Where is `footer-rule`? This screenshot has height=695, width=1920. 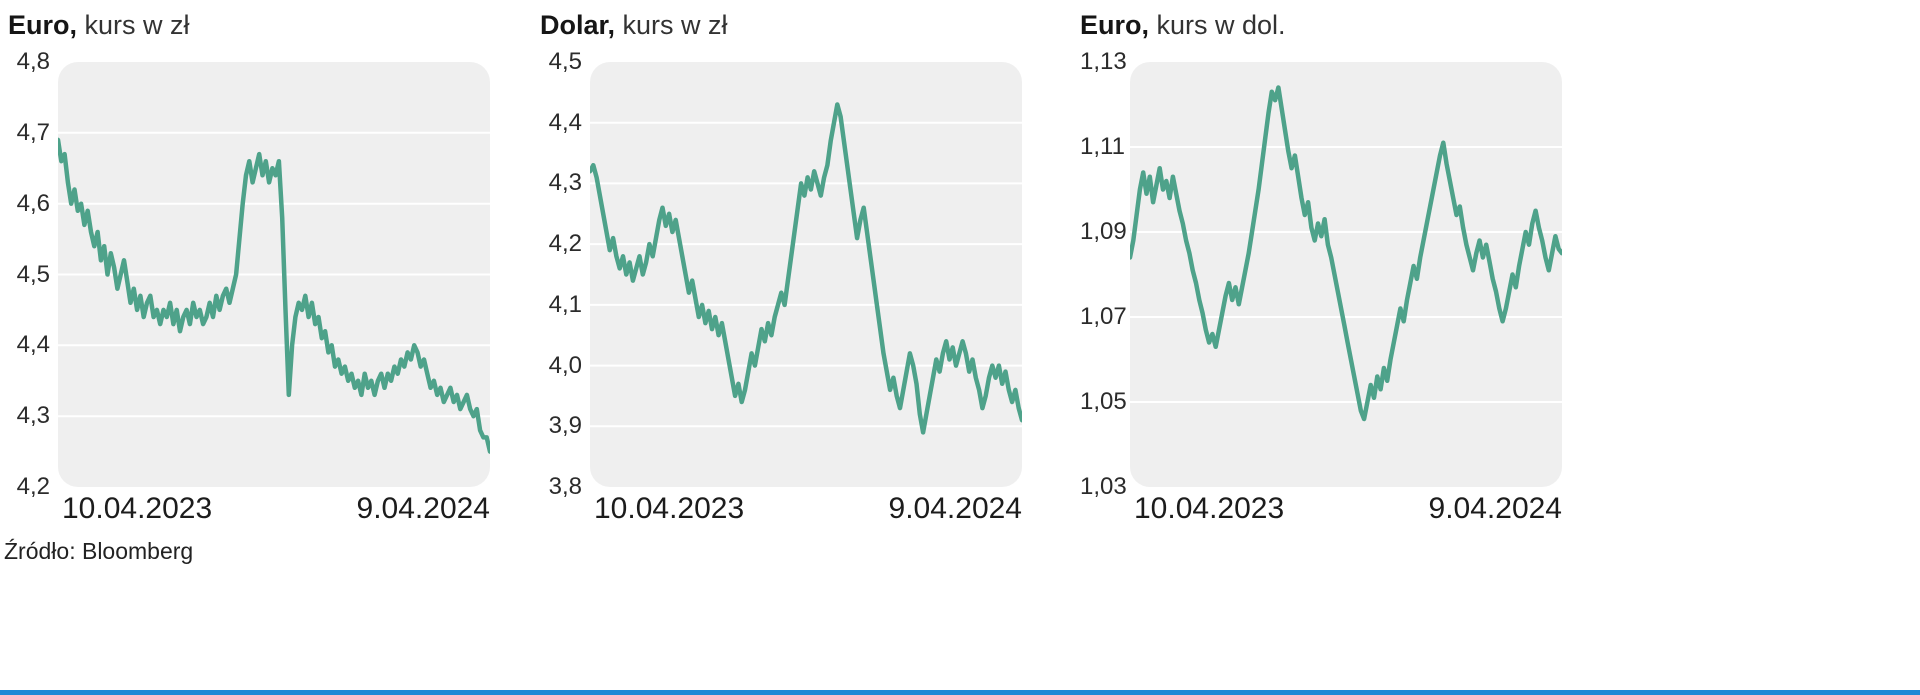 footer-rule is located at coordinates (960, 692).